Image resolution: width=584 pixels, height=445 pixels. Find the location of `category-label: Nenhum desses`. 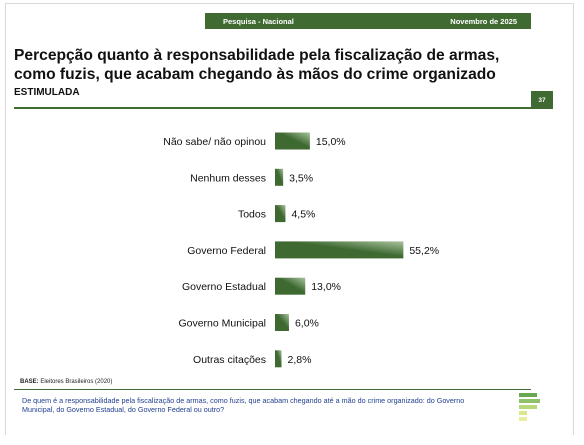

category-label: Nenhum desses is located at coordinates (228, 178).